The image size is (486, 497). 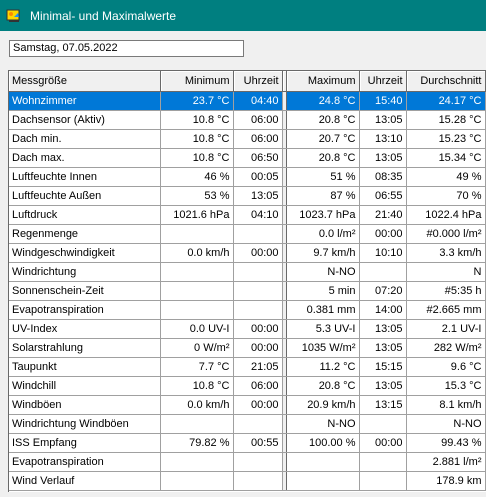 I want to click on table-row: Luftfeuchte Innen 46 % 00:05 51 % 08:35 49 %, so click(x=247, y=177).